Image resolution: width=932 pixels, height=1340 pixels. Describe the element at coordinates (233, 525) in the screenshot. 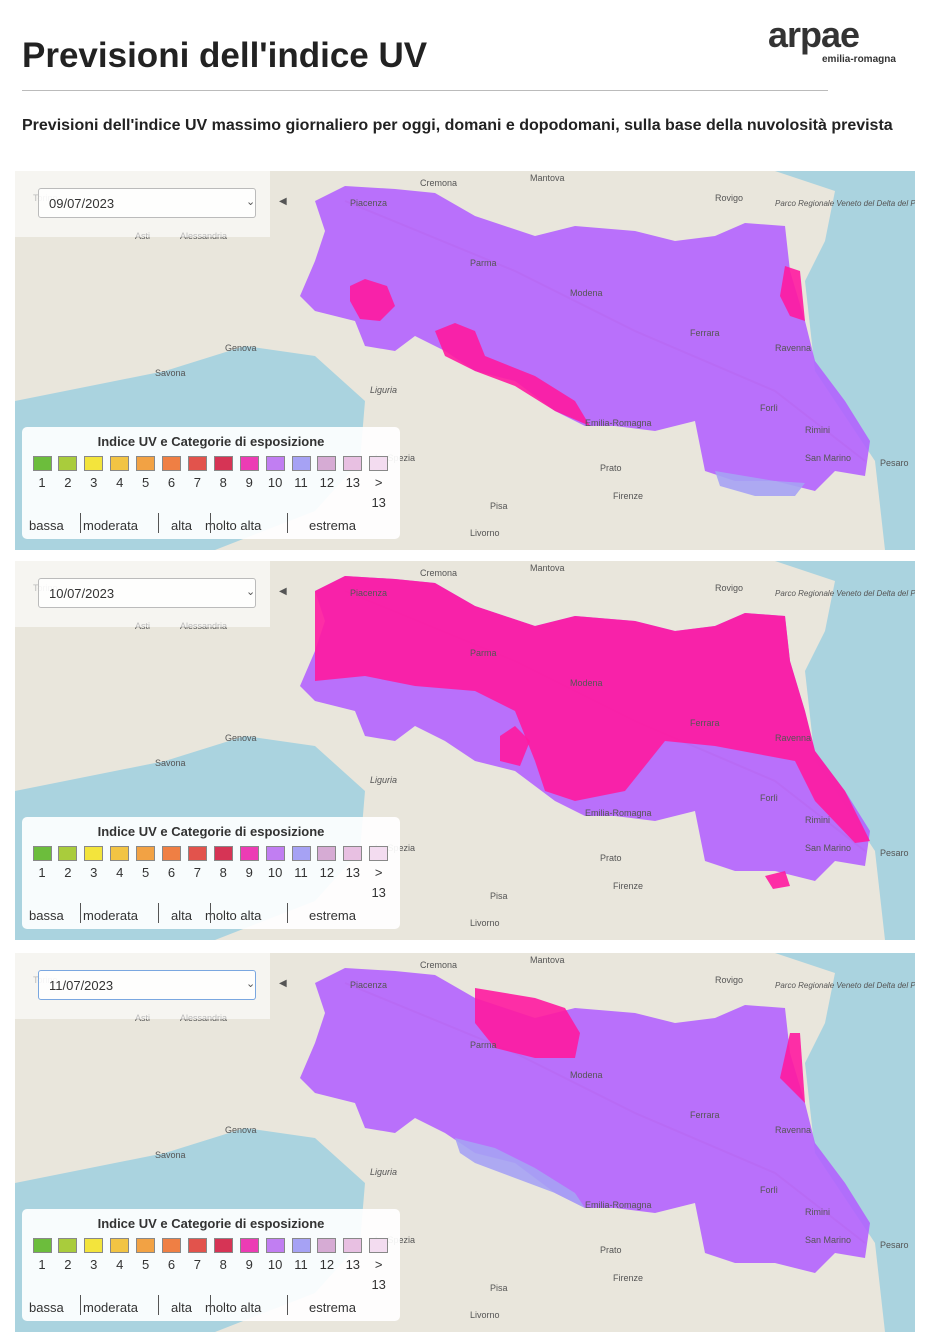

I see `legend-category: molto alta` at that location.